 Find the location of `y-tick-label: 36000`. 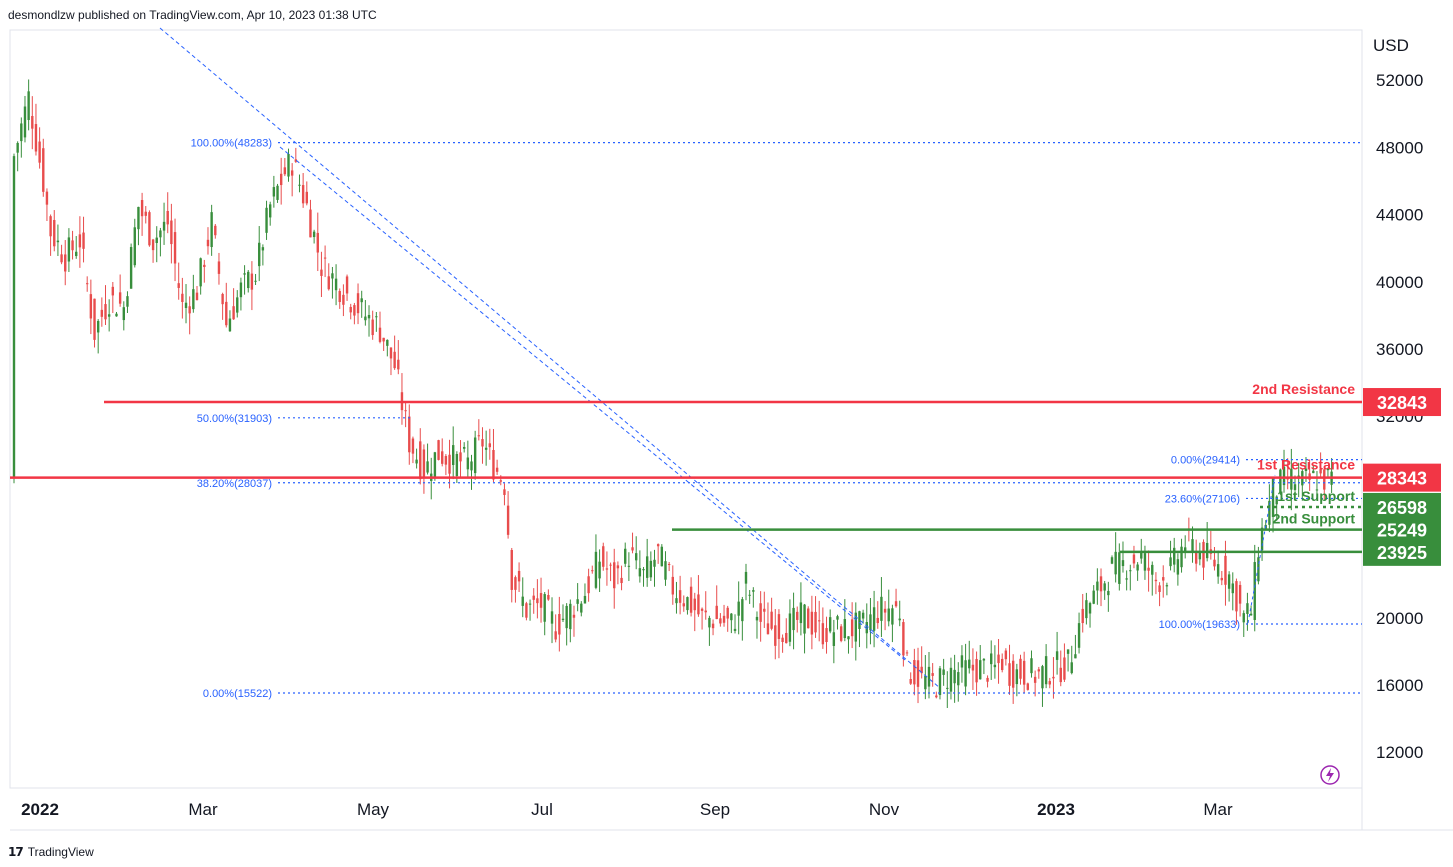

y-tick-label: 36000 is located at coordinates (1399, 349).